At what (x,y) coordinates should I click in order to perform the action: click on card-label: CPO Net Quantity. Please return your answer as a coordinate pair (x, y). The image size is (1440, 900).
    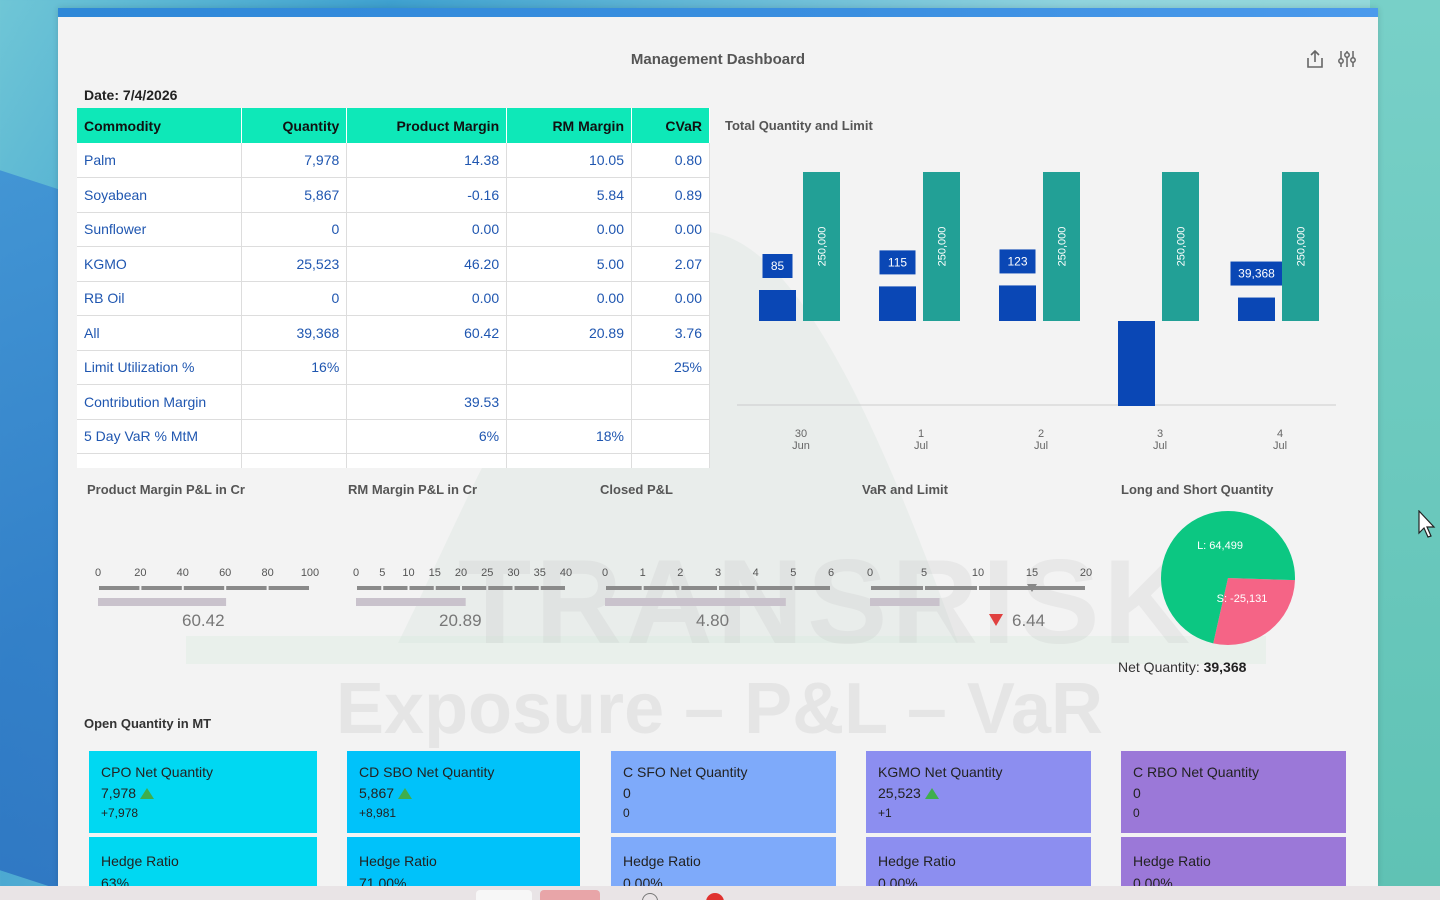
    Looking at the image, I should click on (157, 772).